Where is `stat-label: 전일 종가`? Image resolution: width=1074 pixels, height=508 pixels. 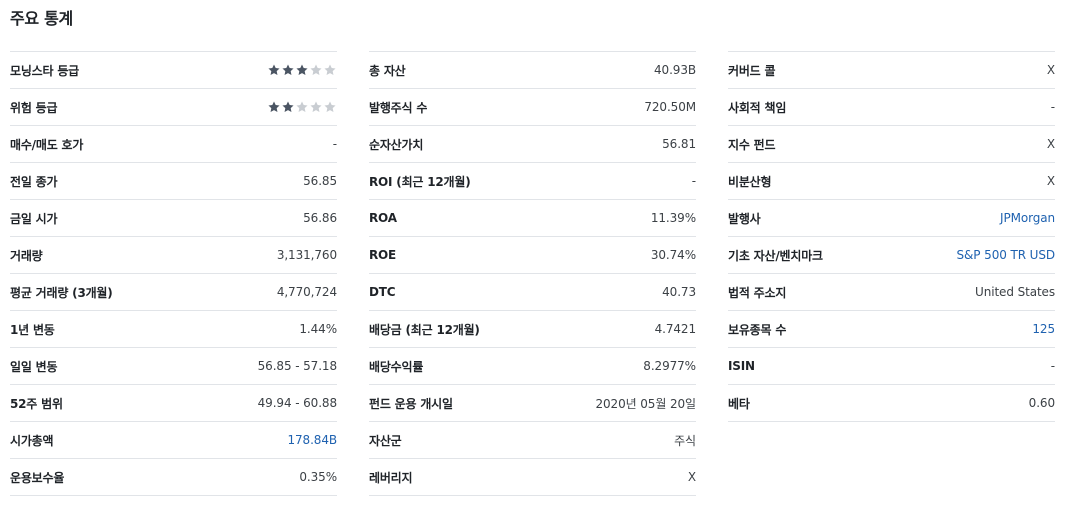
stat-label: 전일 종가 is located at coordinates (34, 181).